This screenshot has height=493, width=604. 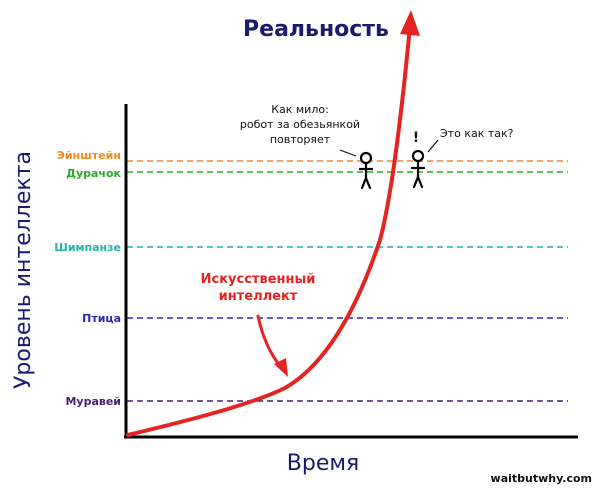 What do you see at coordinates (258, 279) in the screenshot?
I see `ai-label-line1: Искусственный` at bounding box center [258, 279].